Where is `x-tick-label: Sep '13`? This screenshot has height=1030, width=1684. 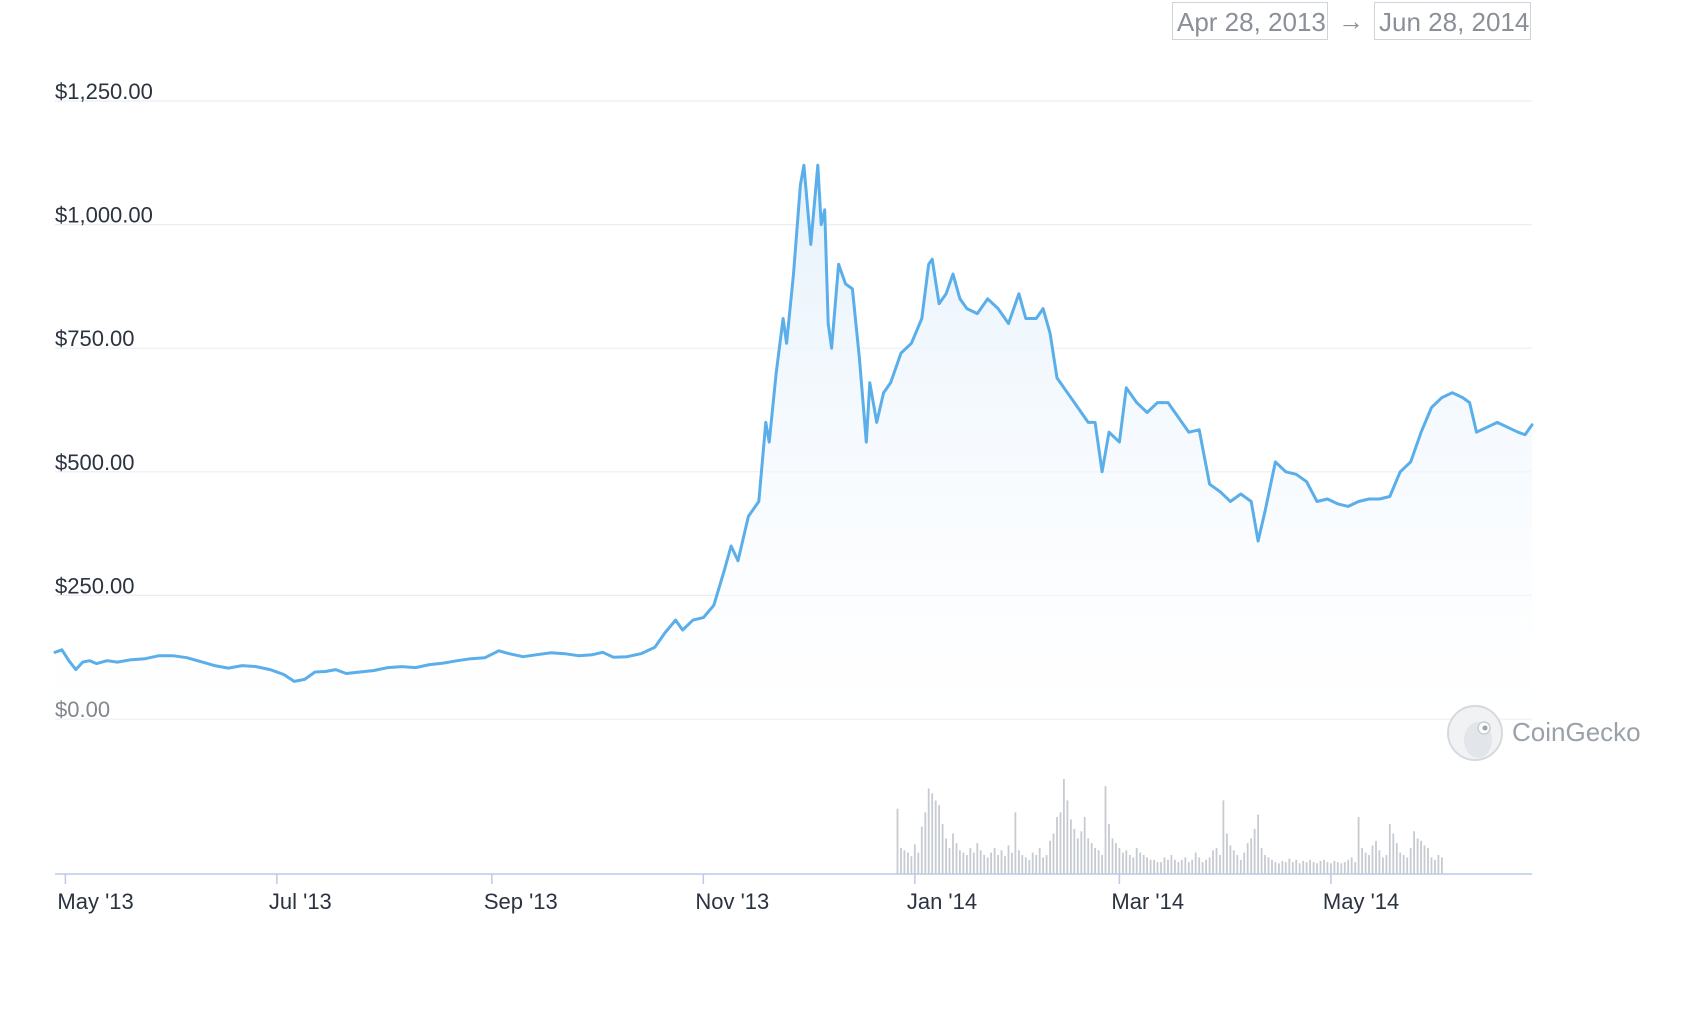
x-tick-label: Sep '13 is located at coordinates (521, 901).